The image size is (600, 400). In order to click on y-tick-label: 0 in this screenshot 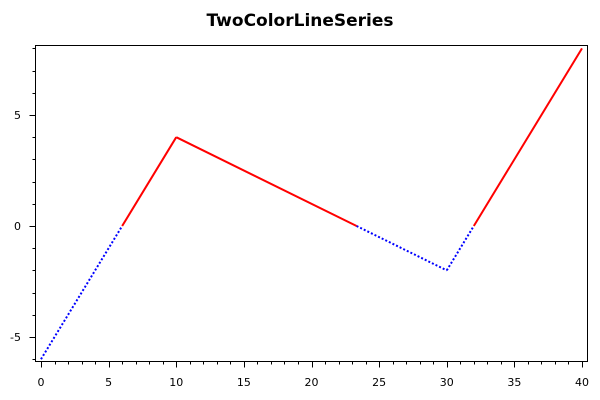, I will do `click(17, 226)`.